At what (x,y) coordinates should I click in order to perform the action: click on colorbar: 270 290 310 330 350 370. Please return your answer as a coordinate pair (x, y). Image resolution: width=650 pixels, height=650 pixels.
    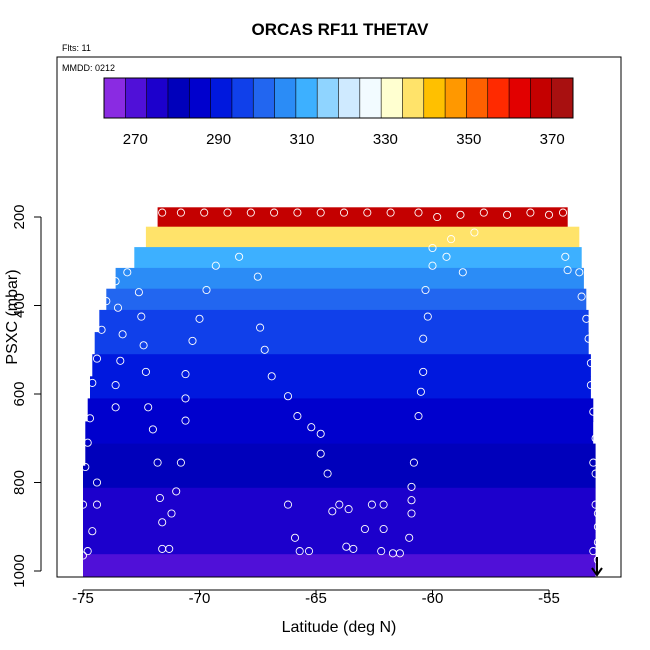
    Looking at the image, I should click on (338, 112).